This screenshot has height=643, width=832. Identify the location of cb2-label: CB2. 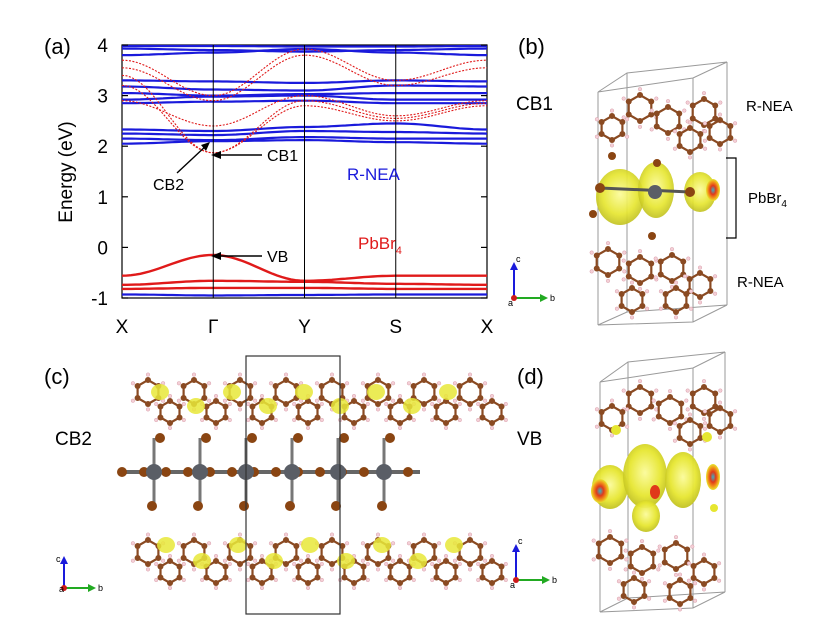
(168, 185).